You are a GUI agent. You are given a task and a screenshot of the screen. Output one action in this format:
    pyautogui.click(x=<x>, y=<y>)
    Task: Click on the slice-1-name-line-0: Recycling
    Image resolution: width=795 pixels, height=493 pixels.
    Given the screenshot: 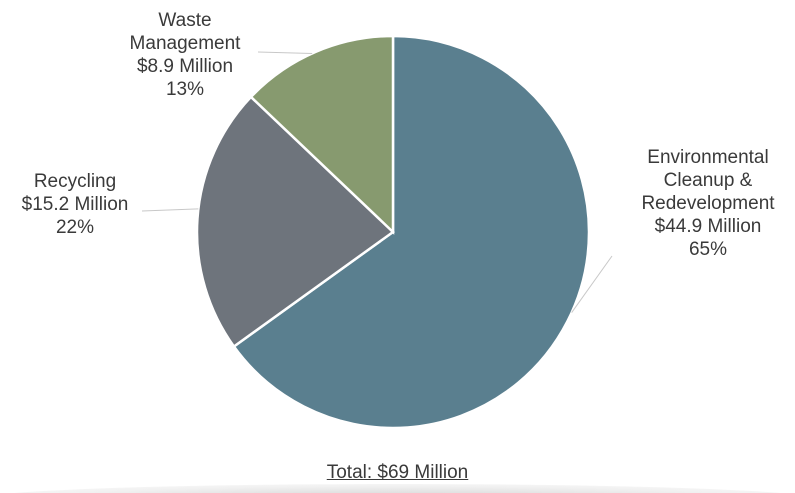 What is the action you would take?
    pyautogui.click(x=75, y=181)
    